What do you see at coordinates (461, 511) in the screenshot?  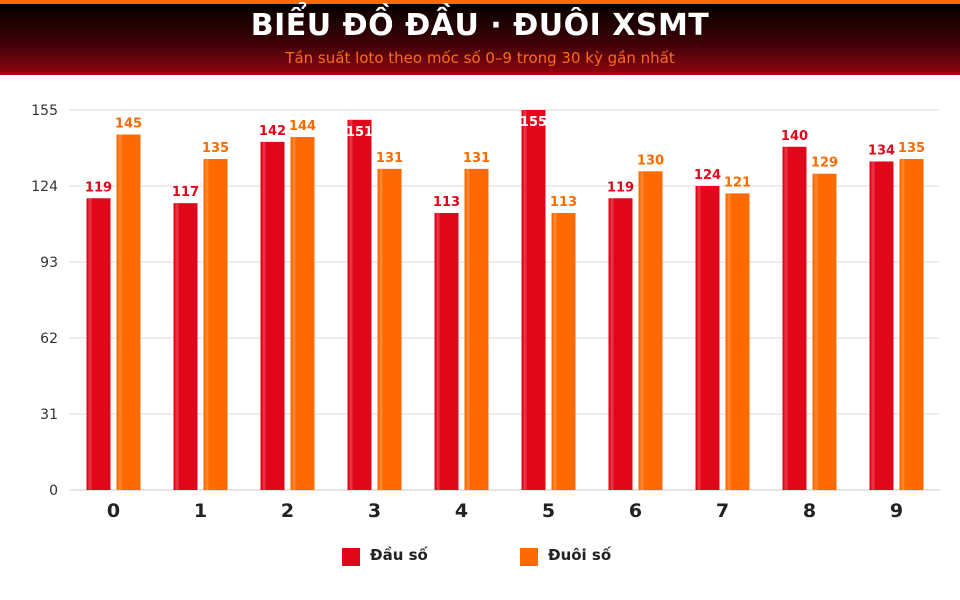 I see `x-tick-label: 4` at bounding box center [461, 511].